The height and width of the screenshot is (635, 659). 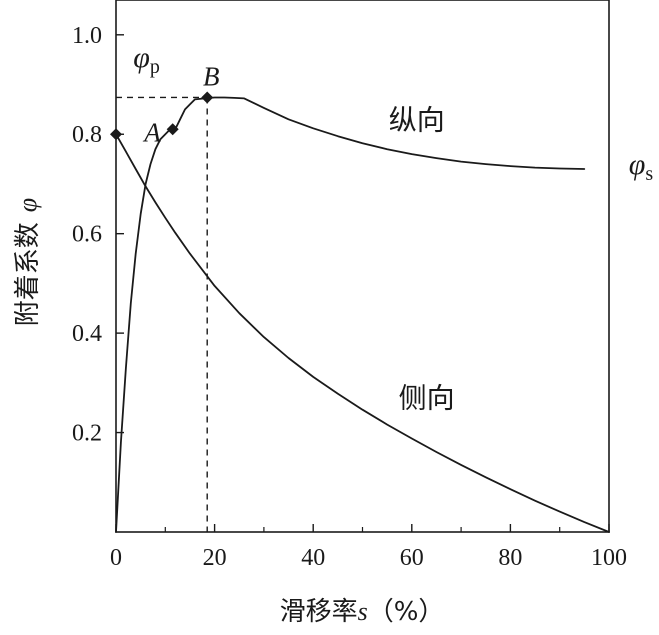 I want to click on x-axis-title: 滑移率s（%）, so click(x=362, y=612).